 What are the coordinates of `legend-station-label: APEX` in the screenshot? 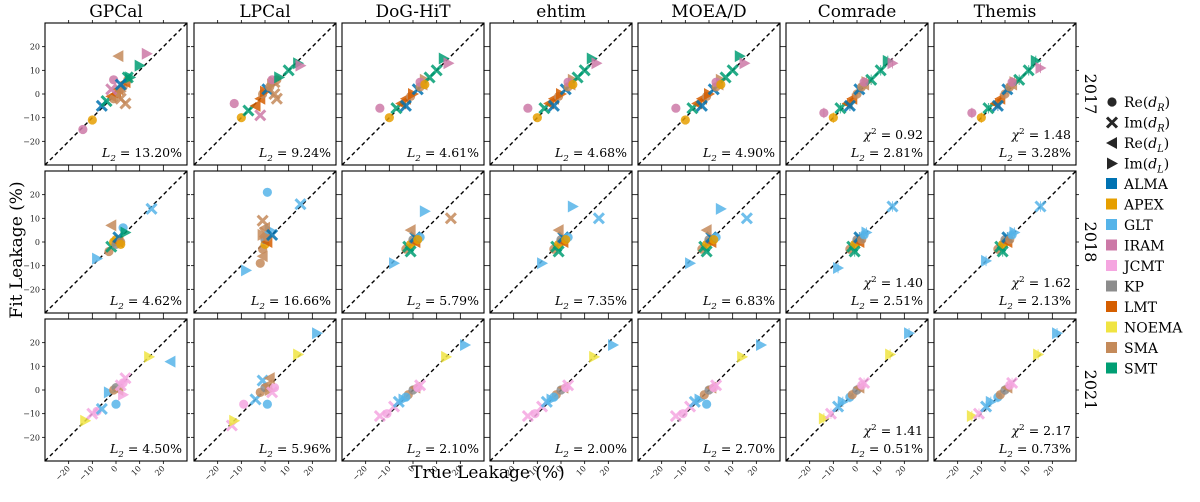 It's located at (1143, 206).